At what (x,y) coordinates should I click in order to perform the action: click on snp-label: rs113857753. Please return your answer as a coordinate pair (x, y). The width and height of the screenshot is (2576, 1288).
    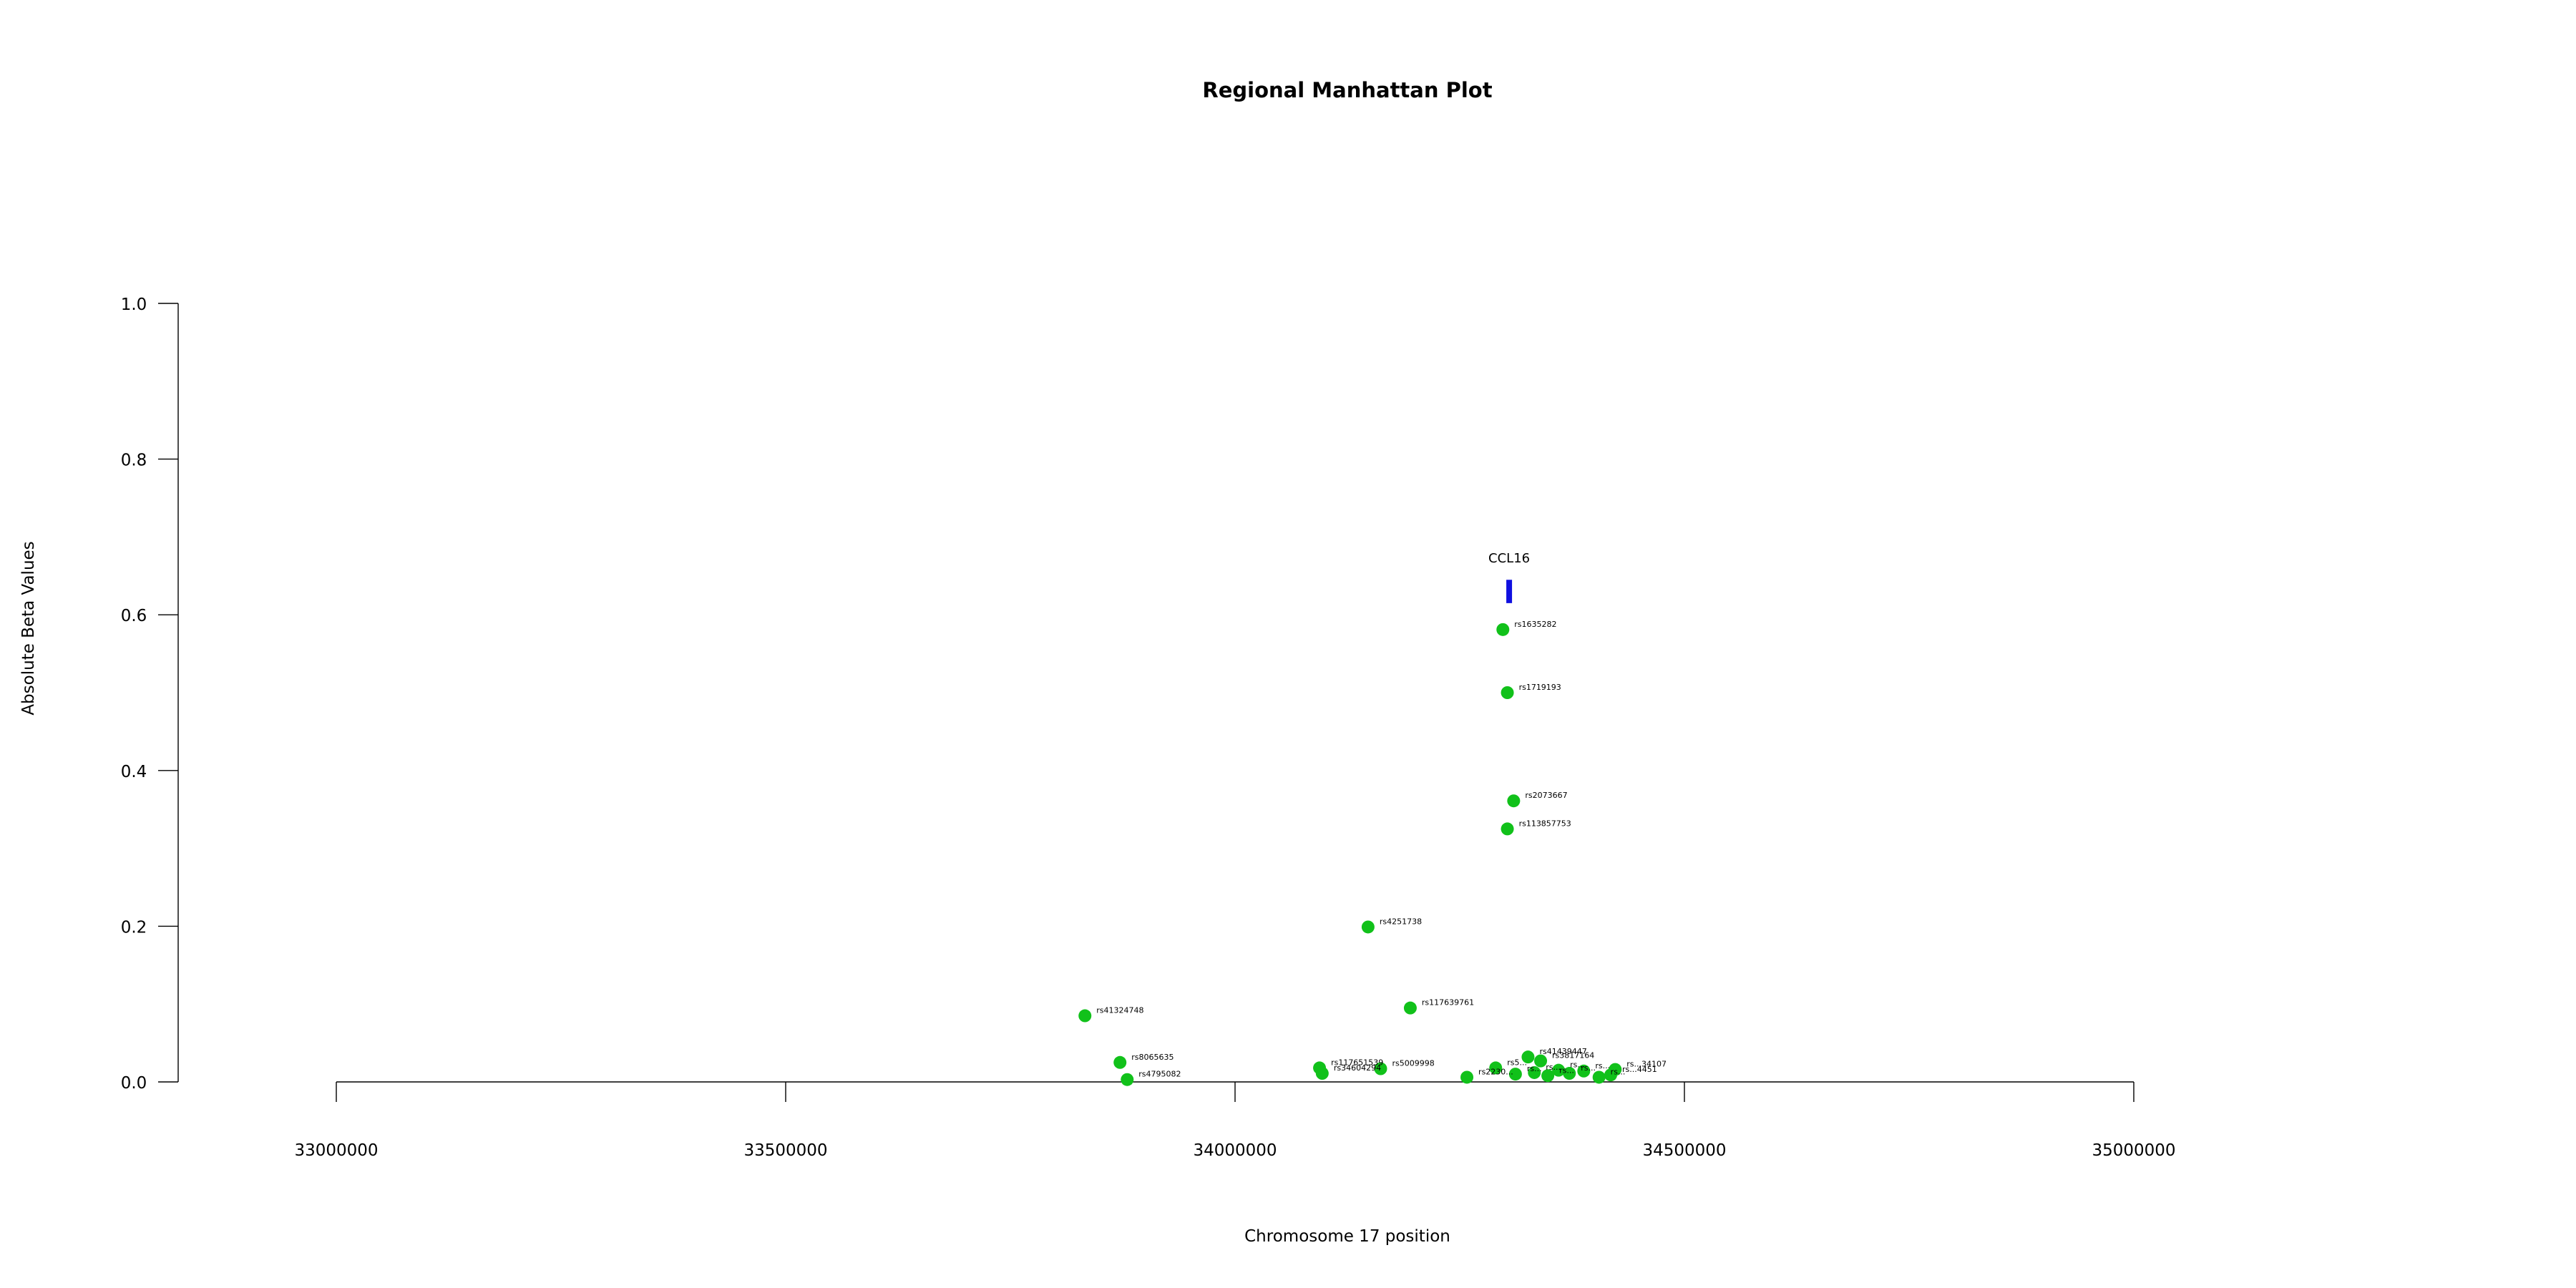
    Looking at the image, I should click on (1545, 823).